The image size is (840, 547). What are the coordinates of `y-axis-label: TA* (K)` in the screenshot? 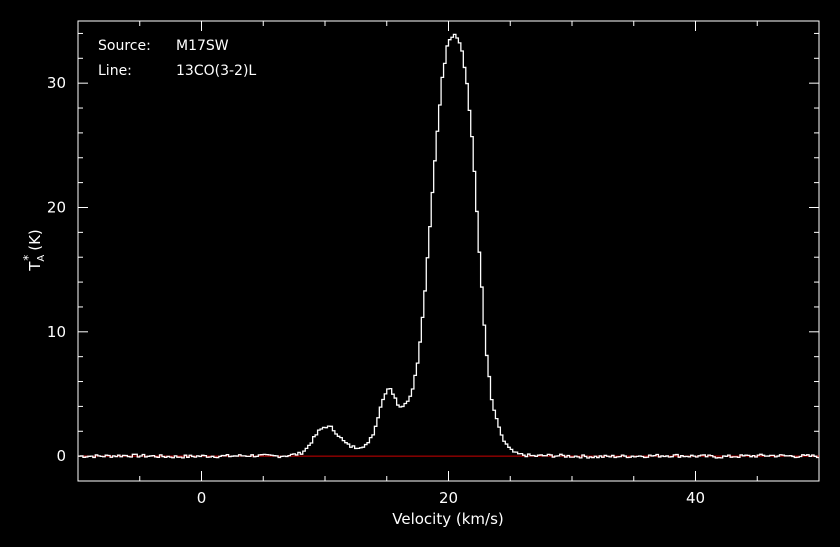 It's located at (34, 250).